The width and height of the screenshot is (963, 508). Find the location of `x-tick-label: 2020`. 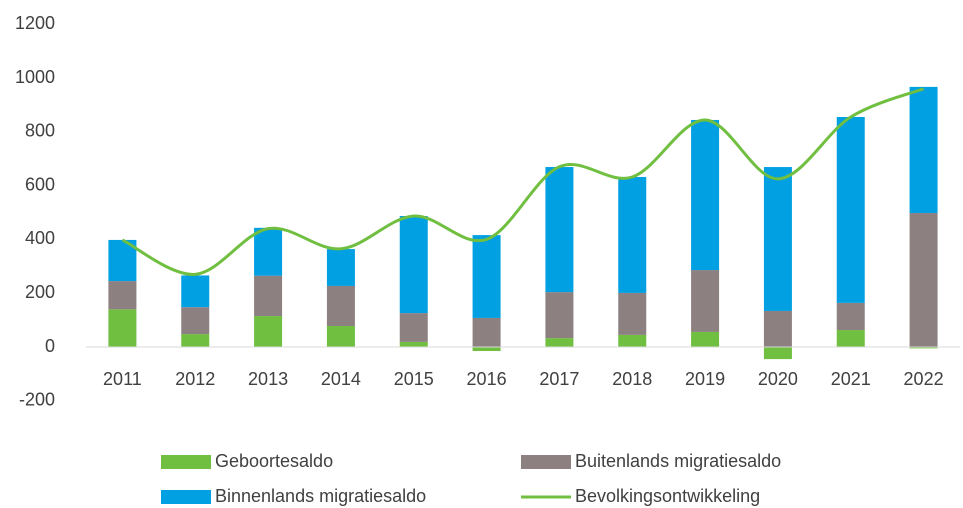

x-tick-label: 2020 is located at coordinates (778, 379).